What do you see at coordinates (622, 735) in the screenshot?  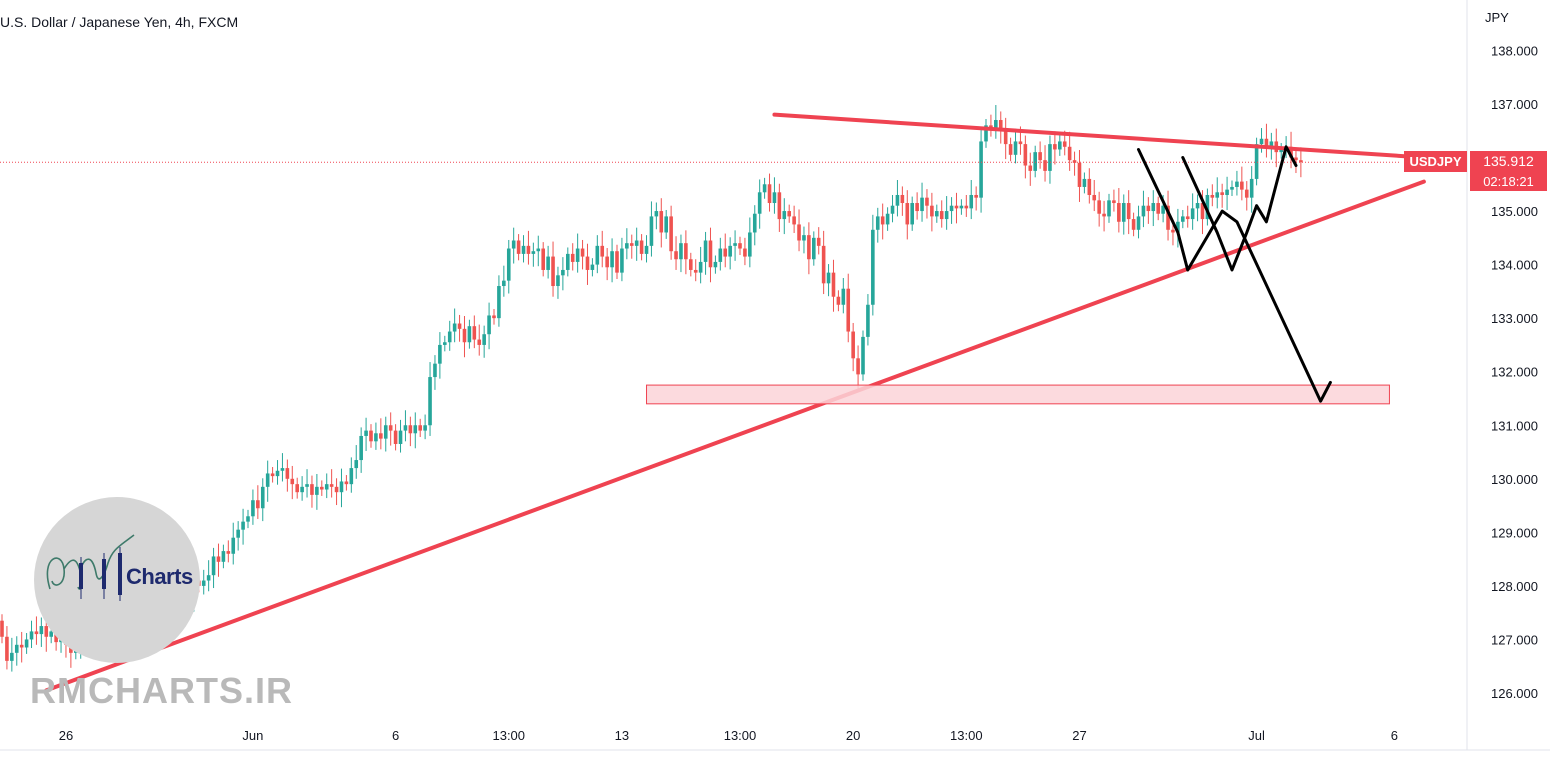 I see `time-tick-label: 13` at bounding box center [622, 735].